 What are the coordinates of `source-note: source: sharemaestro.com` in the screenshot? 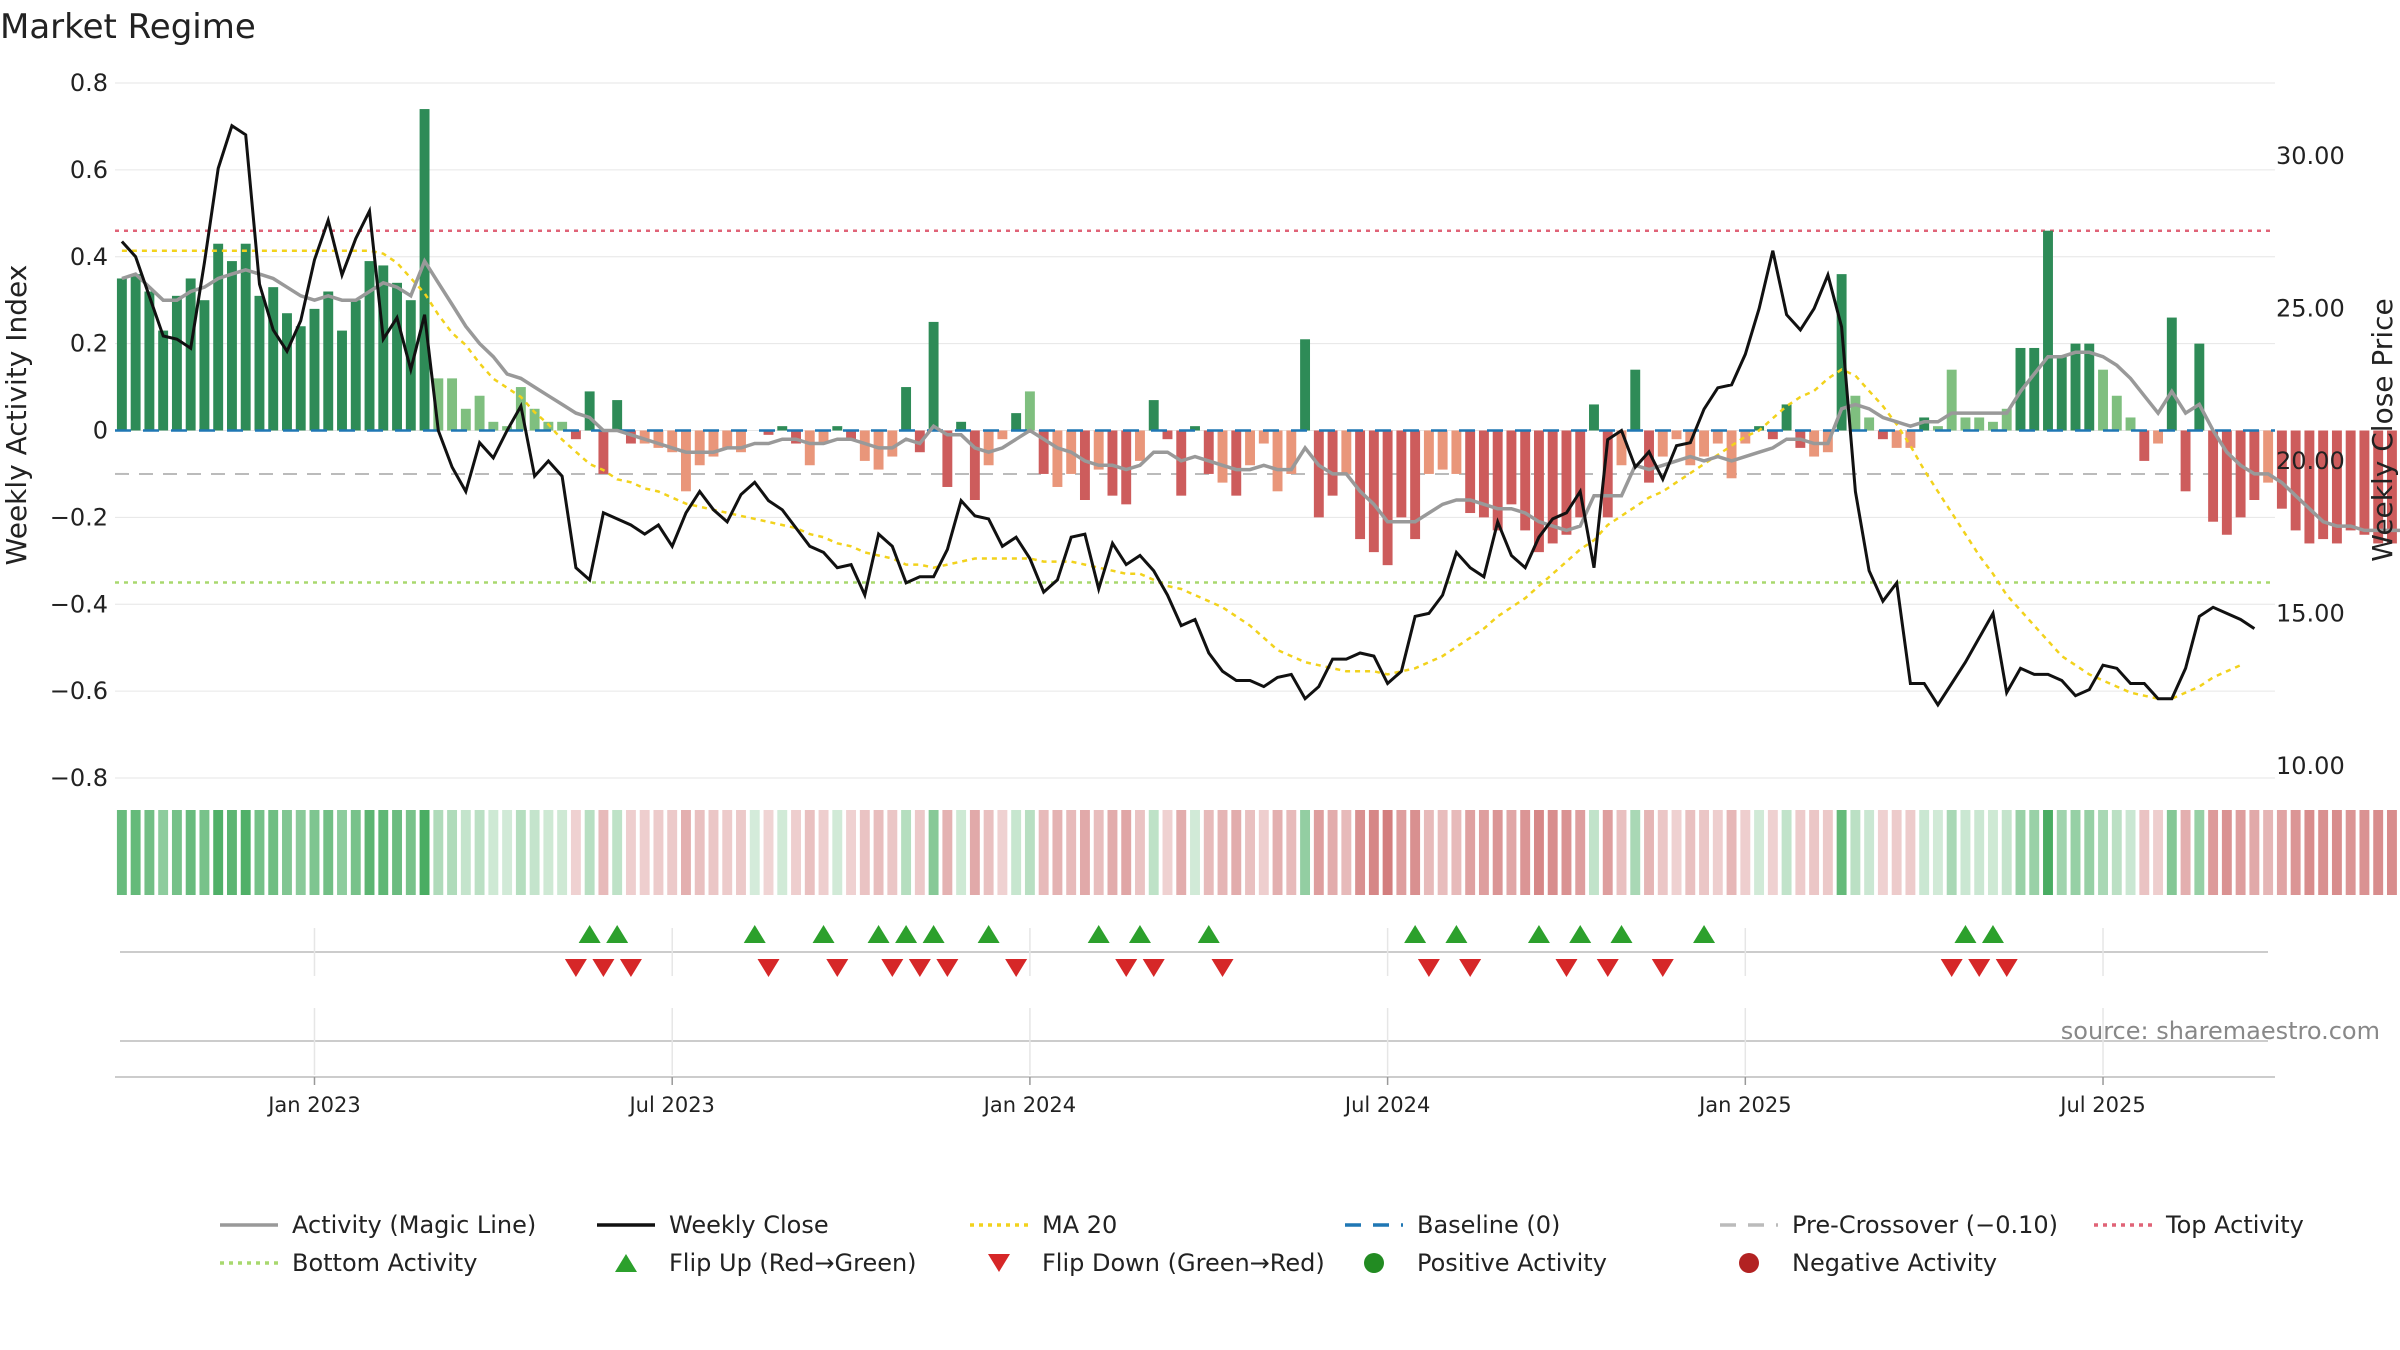 It's located at (2220, 1031).